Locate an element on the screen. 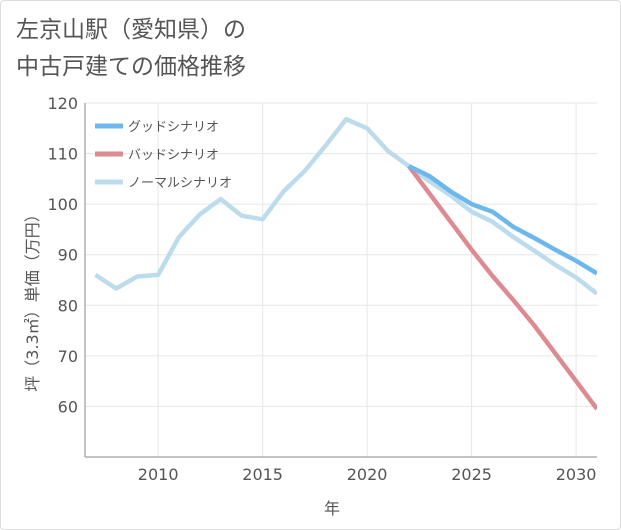 Image resolution: width=621 pixels, height=530 pixels. y-tick-label: 80 is located at coordinates (68, 305).